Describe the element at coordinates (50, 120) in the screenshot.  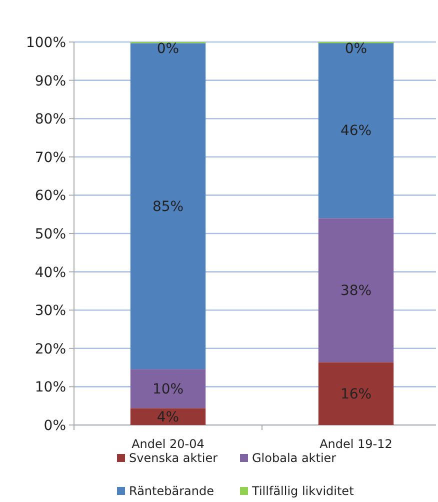
I see `y-tick-label: 80%` at that location.